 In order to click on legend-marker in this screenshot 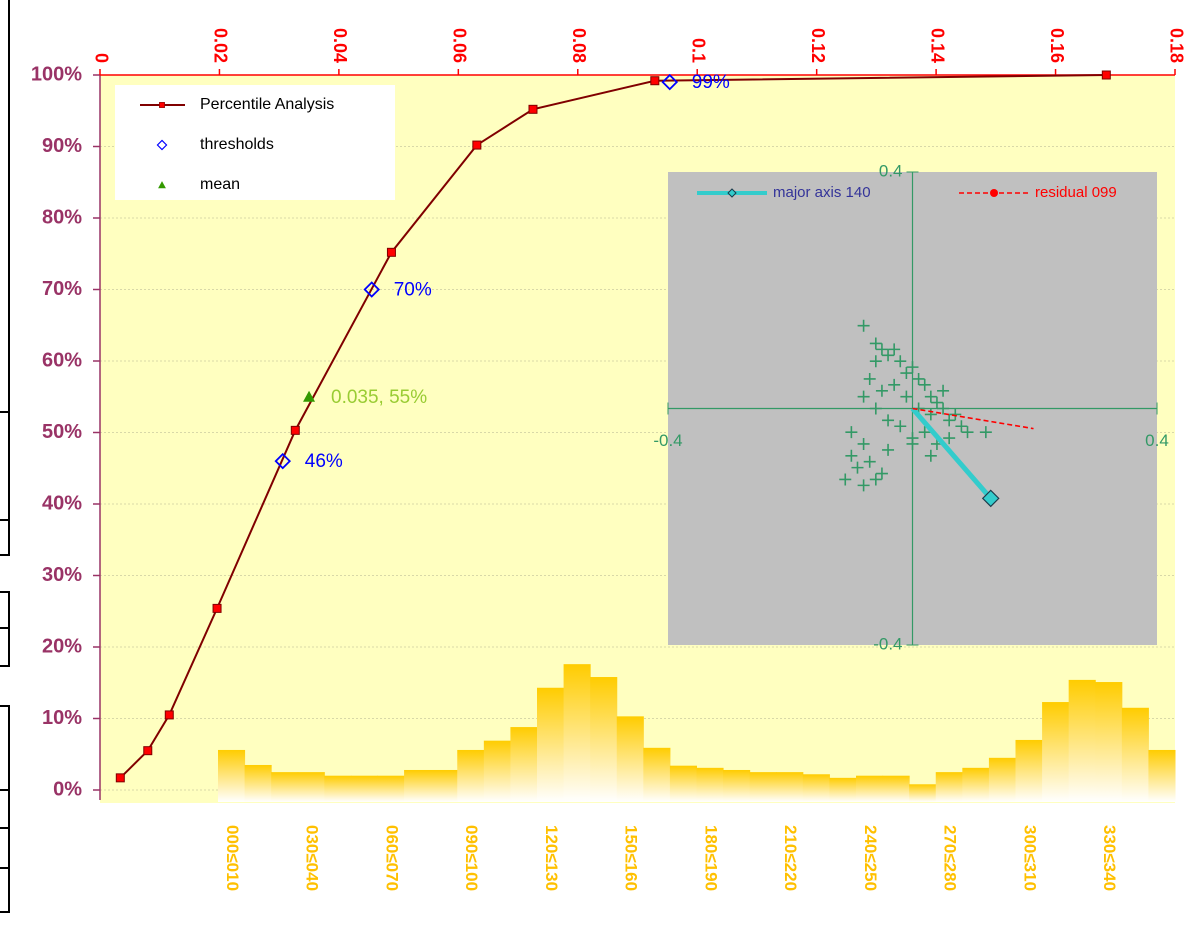, I will do `click(732, 193)`.